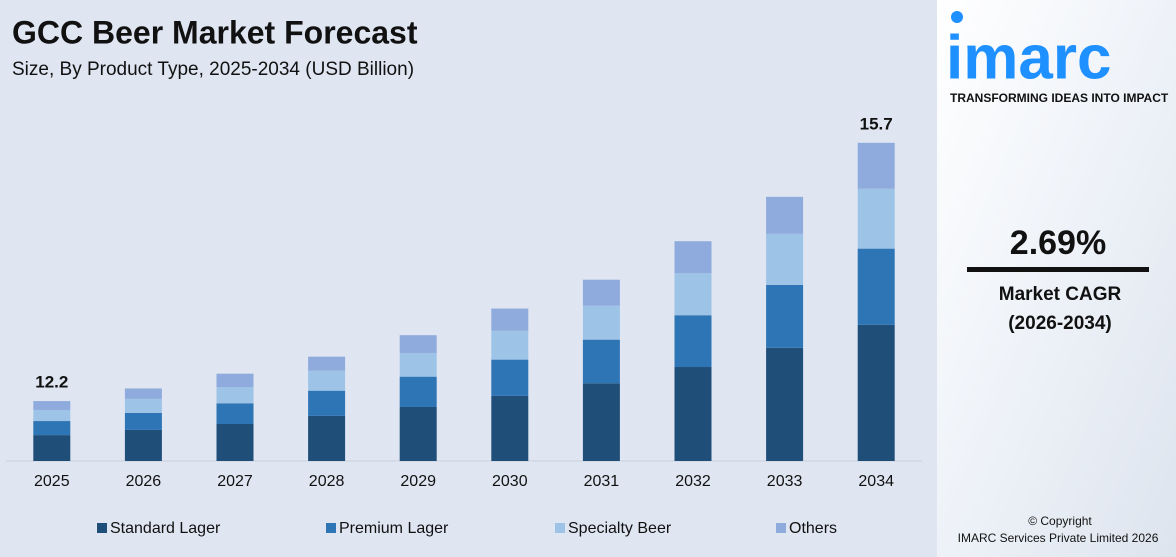 The width and height of the screenshot is (1176, 557). What do you see at coordinates (1059, 98) in the screenshot?
I see `tagline: TRANSFORMING IDEAS INTO IMPACT` at bounding box center [1059, 98].